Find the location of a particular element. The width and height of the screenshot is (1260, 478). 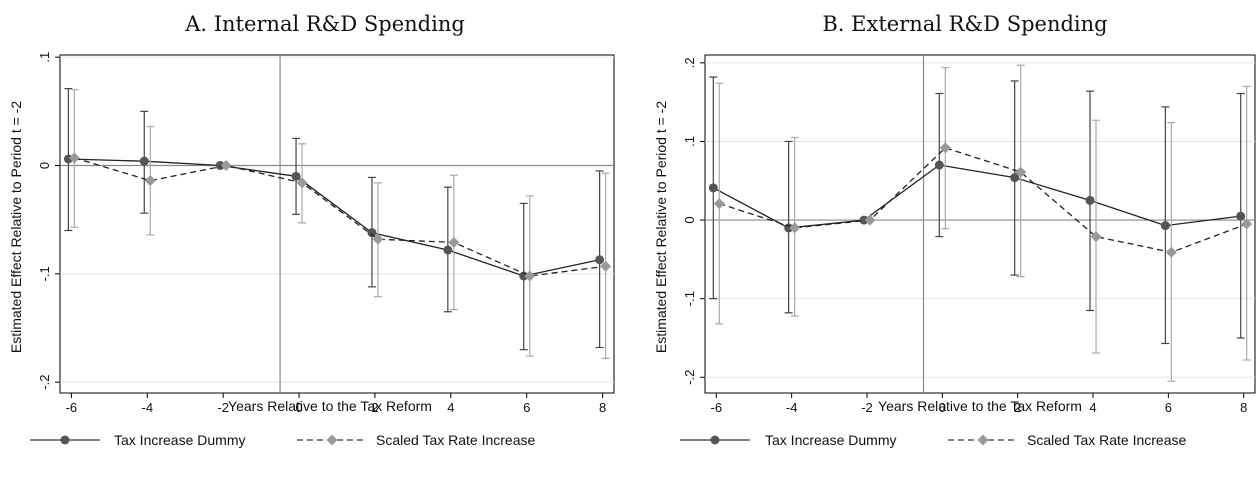

panel-a-title: A. Internal R&D Spending is located at coordinates (324, 24).